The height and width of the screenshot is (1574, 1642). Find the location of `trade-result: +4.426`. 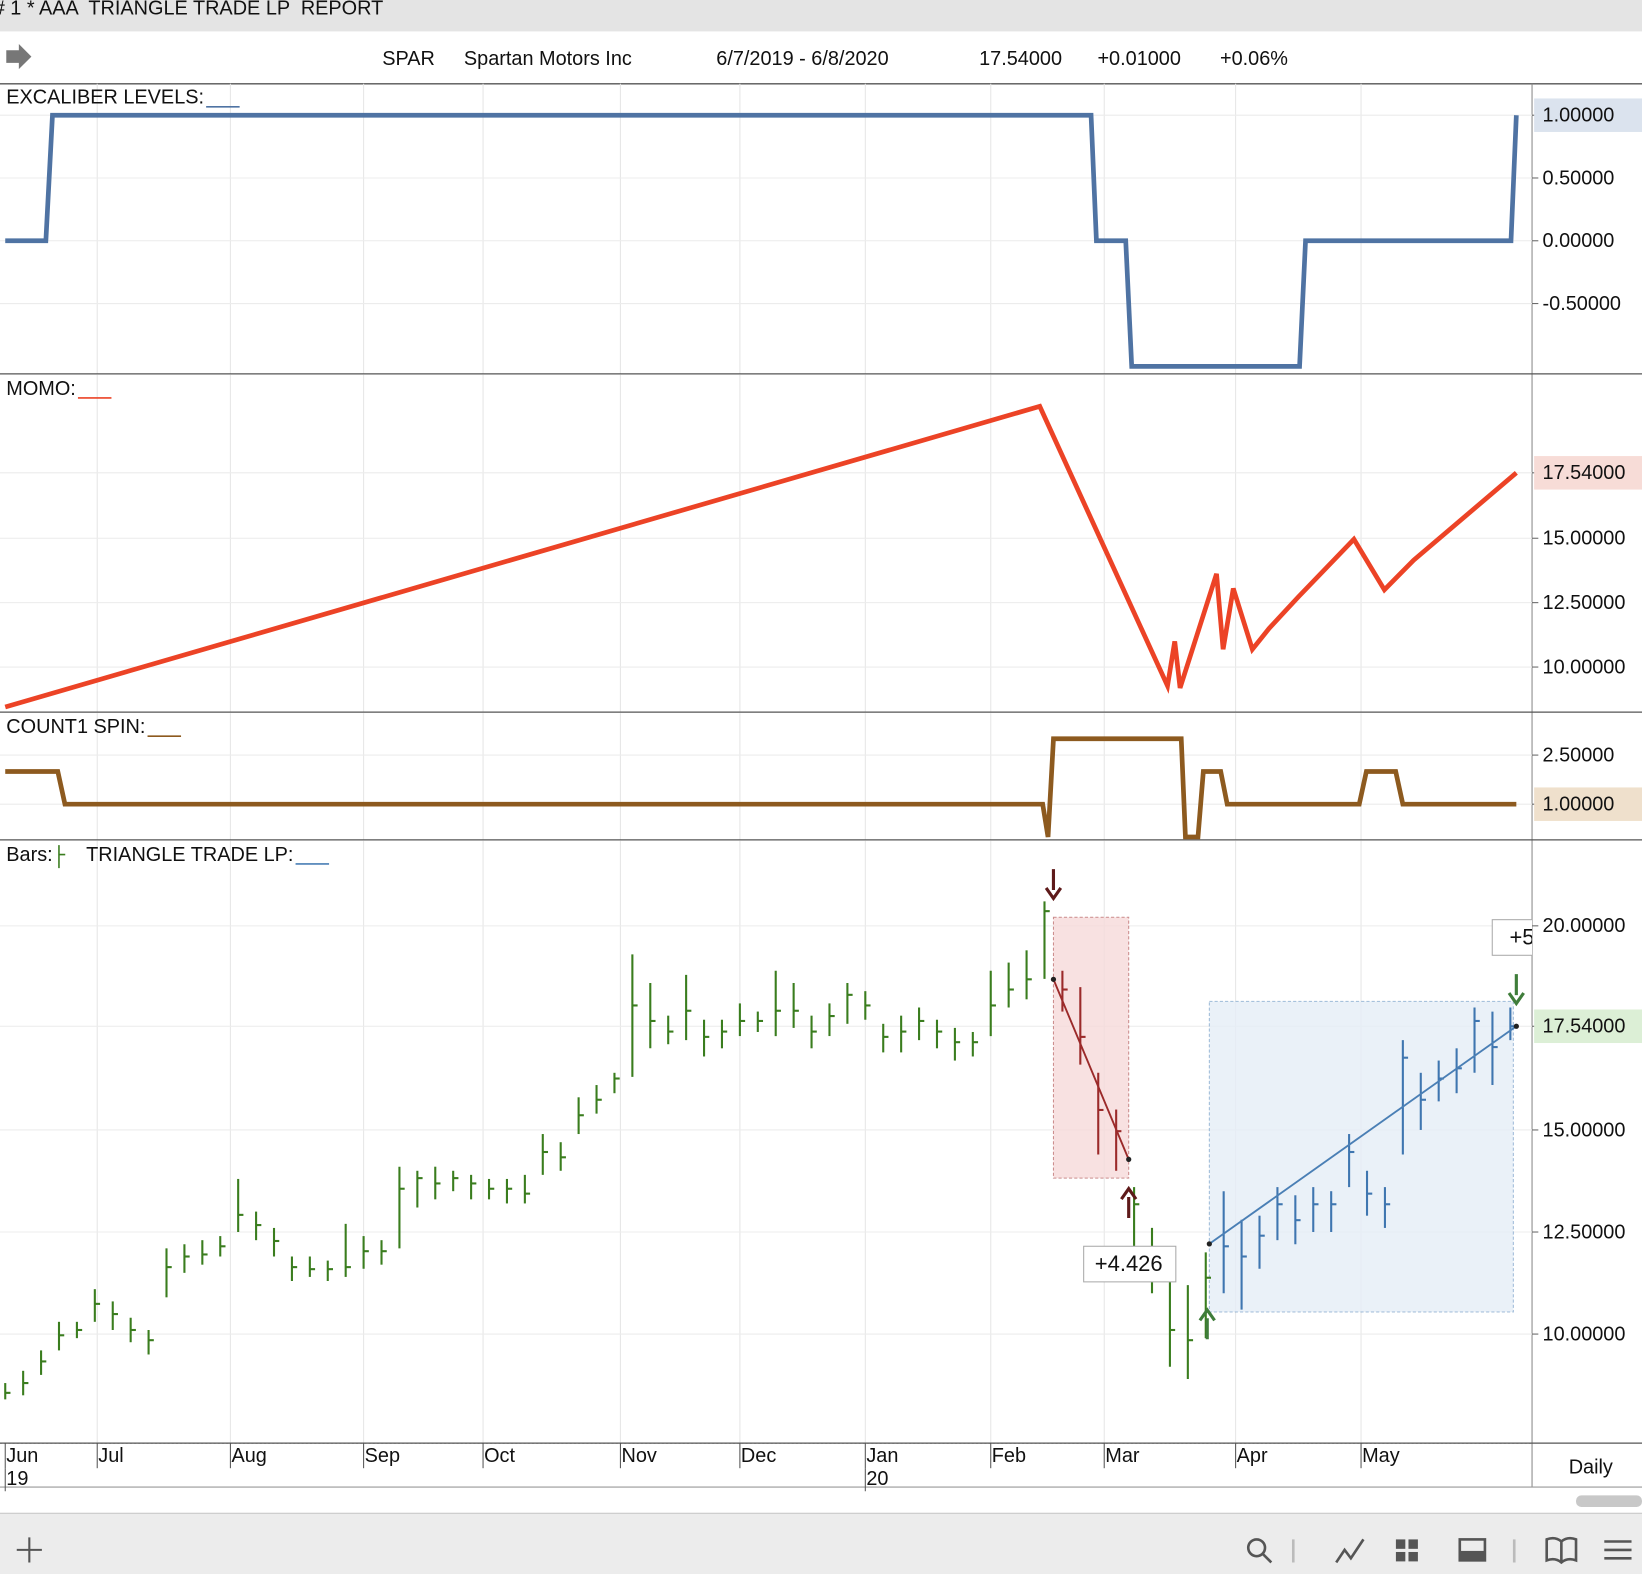

trade-result: +4.426 is located at coordinates (1129, 1263).